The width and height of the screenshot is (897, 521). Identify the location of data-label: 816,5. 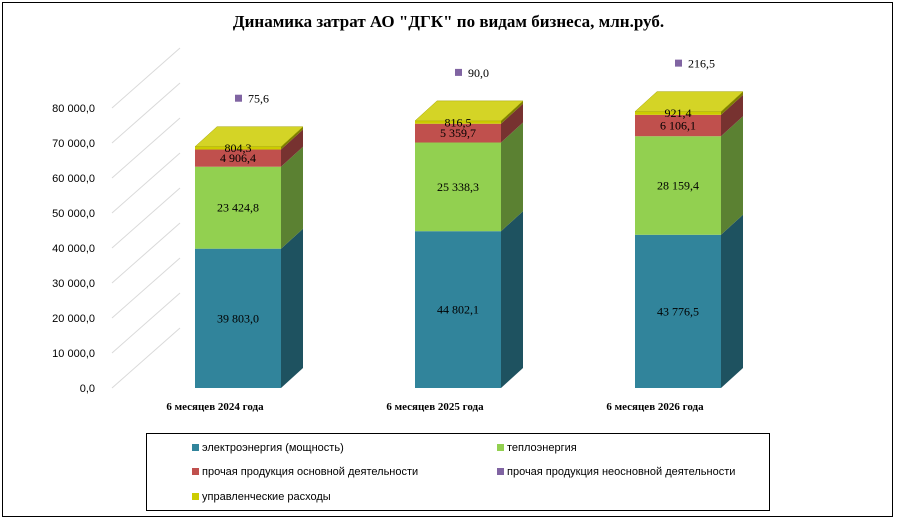
(458, 122).